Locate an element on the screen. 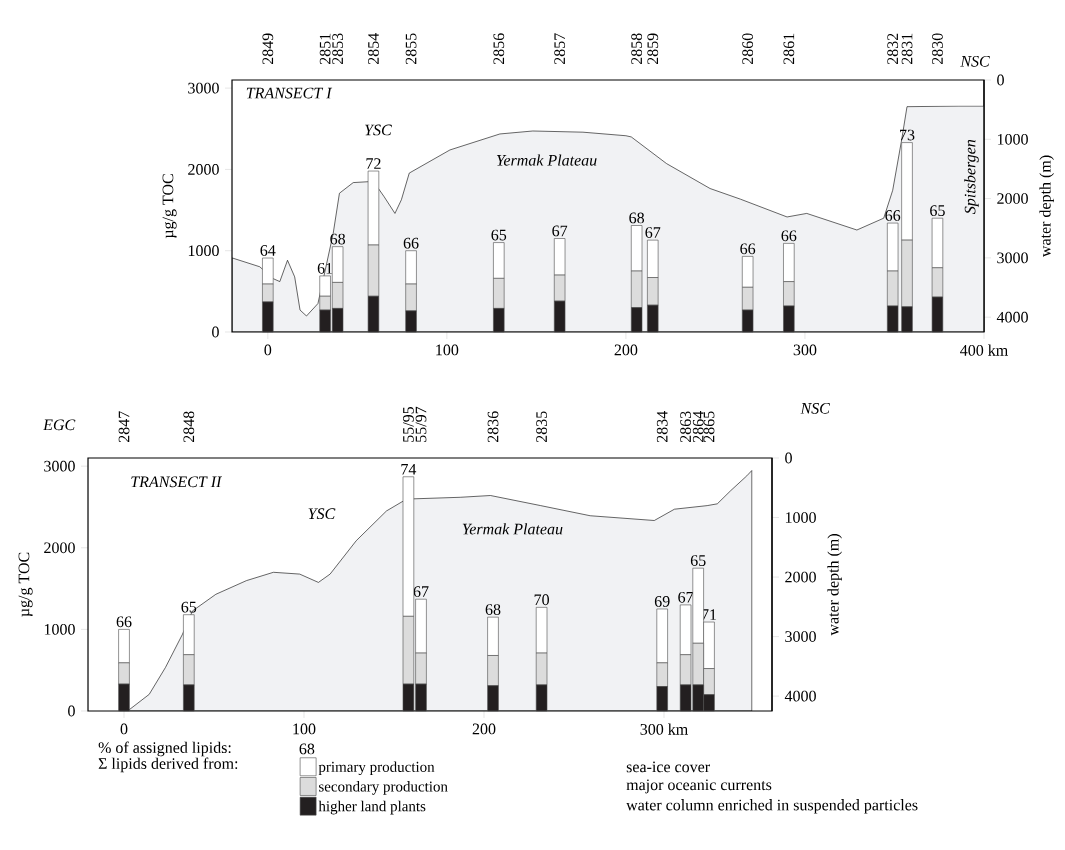  text: 2861 is located at coordinates (789, 49).